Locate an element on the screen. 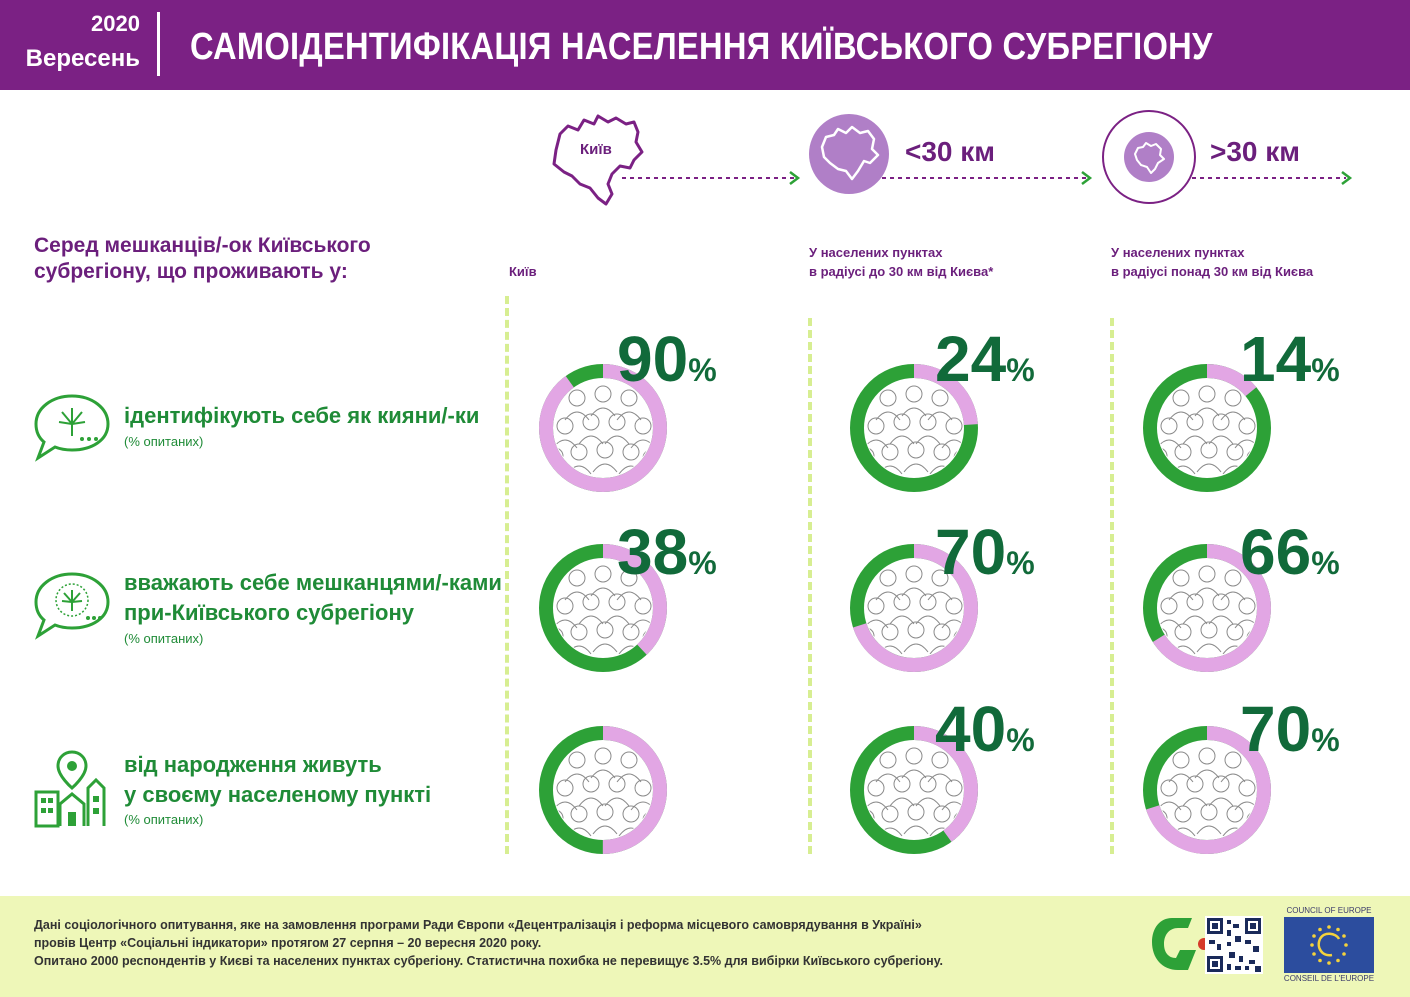  coe-bottom-text: CONSEIL DE L'EUROPE is located at coordinates (1329, 978).